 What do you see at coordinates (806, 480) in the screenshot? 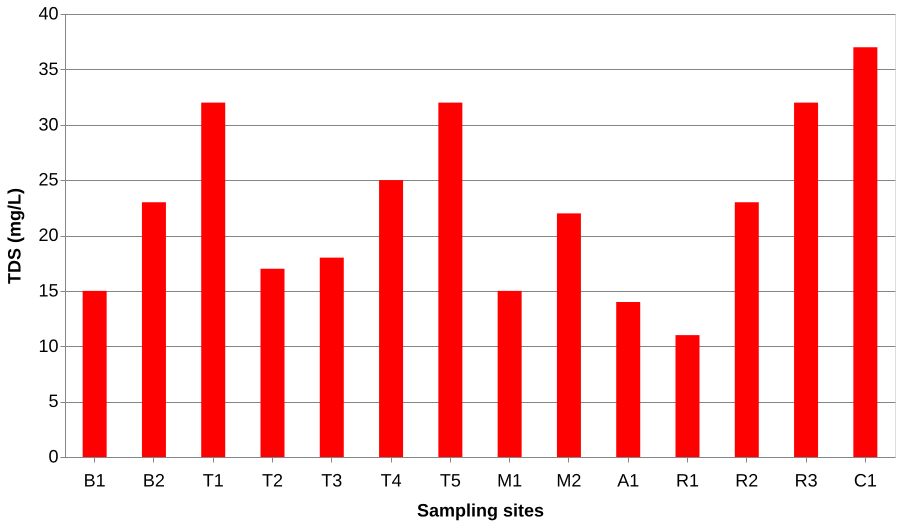
I see `x-tick-label: R3` at bounding box center [806, 480].